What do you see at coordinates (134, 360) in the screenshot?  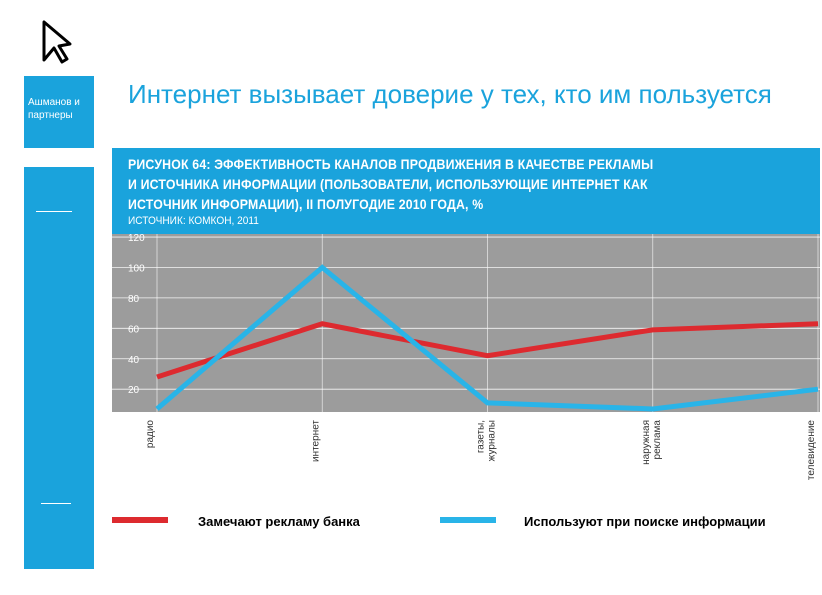 I see `y-tick-label: 40` at bounding box center [134, 360].